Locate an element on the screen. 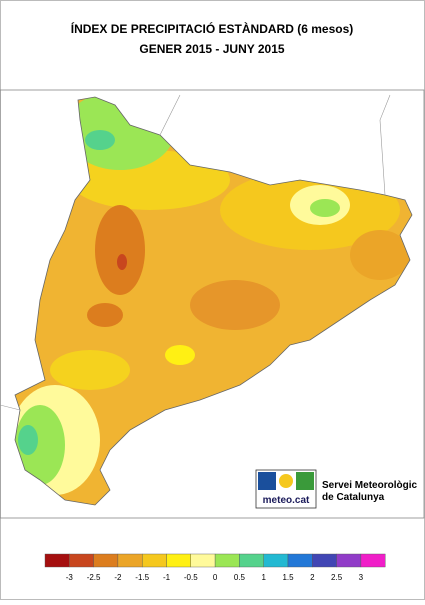 Image resolution: width=425 pixels, height=605 pixels. legend: -3 -2.5 -2 -1.5 -1 -0.5 0 0.5 1 1.5 2 2.5 3 is located at coordinates (215, 567).